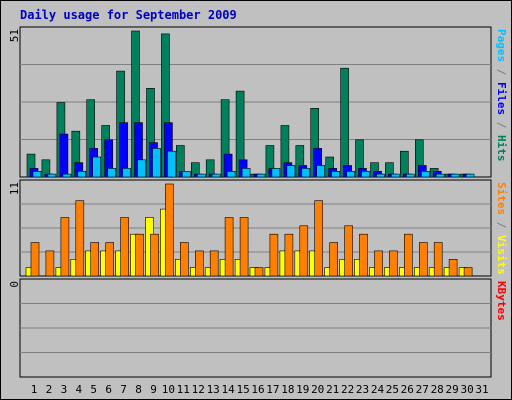  I want to click on x-tick-label: 4, so click(78, 389).